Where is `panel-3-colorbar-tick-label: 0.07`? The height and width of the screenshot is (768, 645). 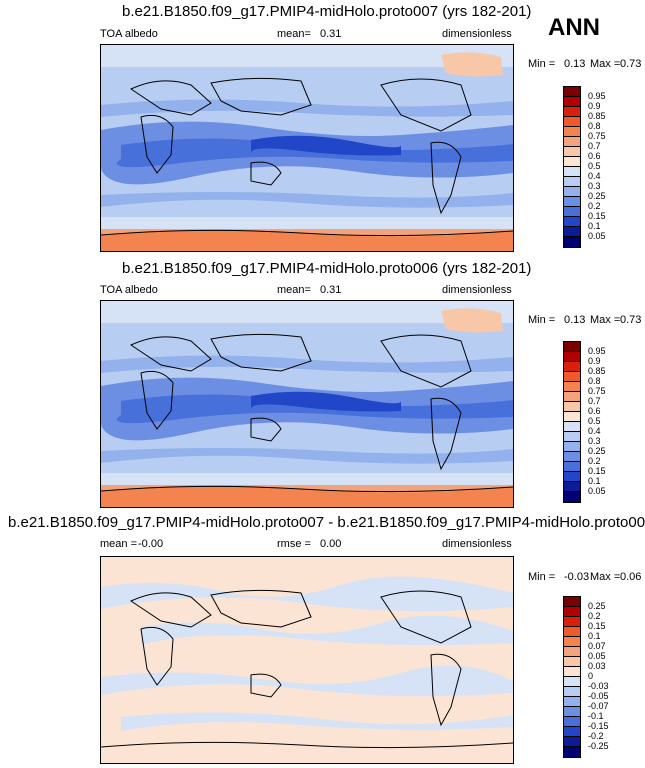
panel-3-colorbar-tick-label: 0.07 is located at coordinates (597, 646).